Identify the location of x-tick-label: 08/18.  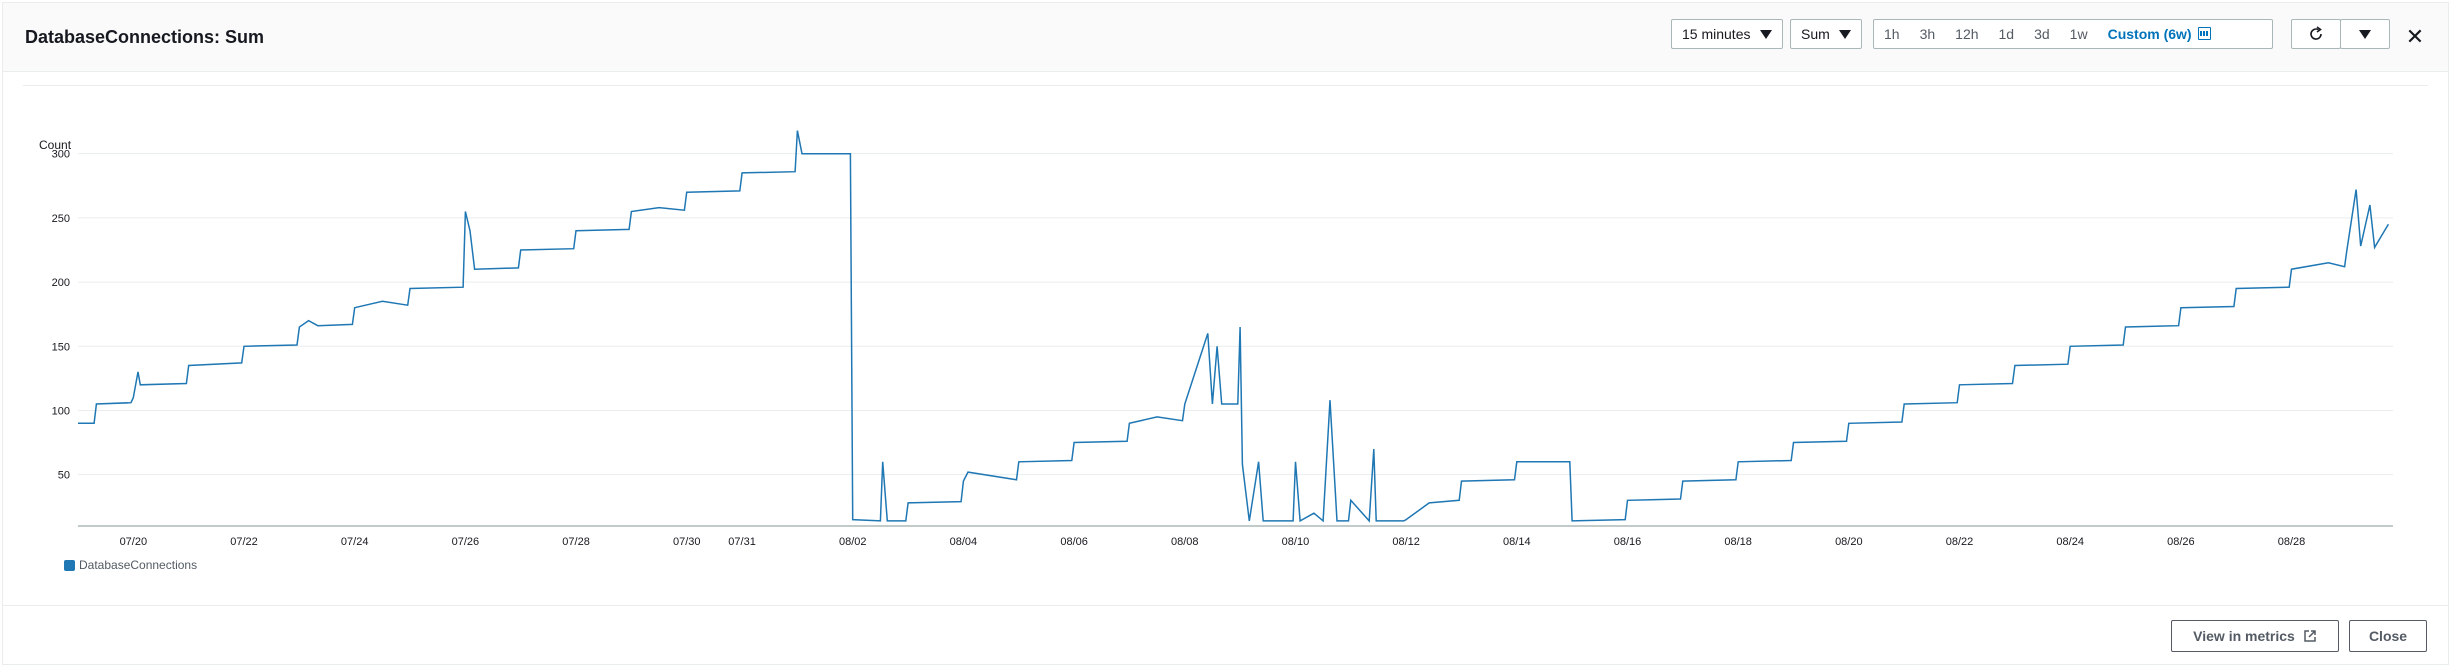
(1738, 542).